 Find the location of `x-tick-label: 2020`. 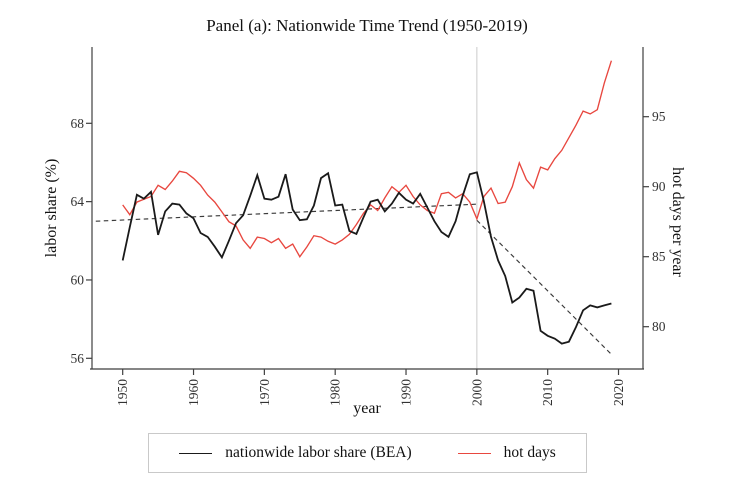

x-tick-label: 2020 is located at coordinates (618, 392).